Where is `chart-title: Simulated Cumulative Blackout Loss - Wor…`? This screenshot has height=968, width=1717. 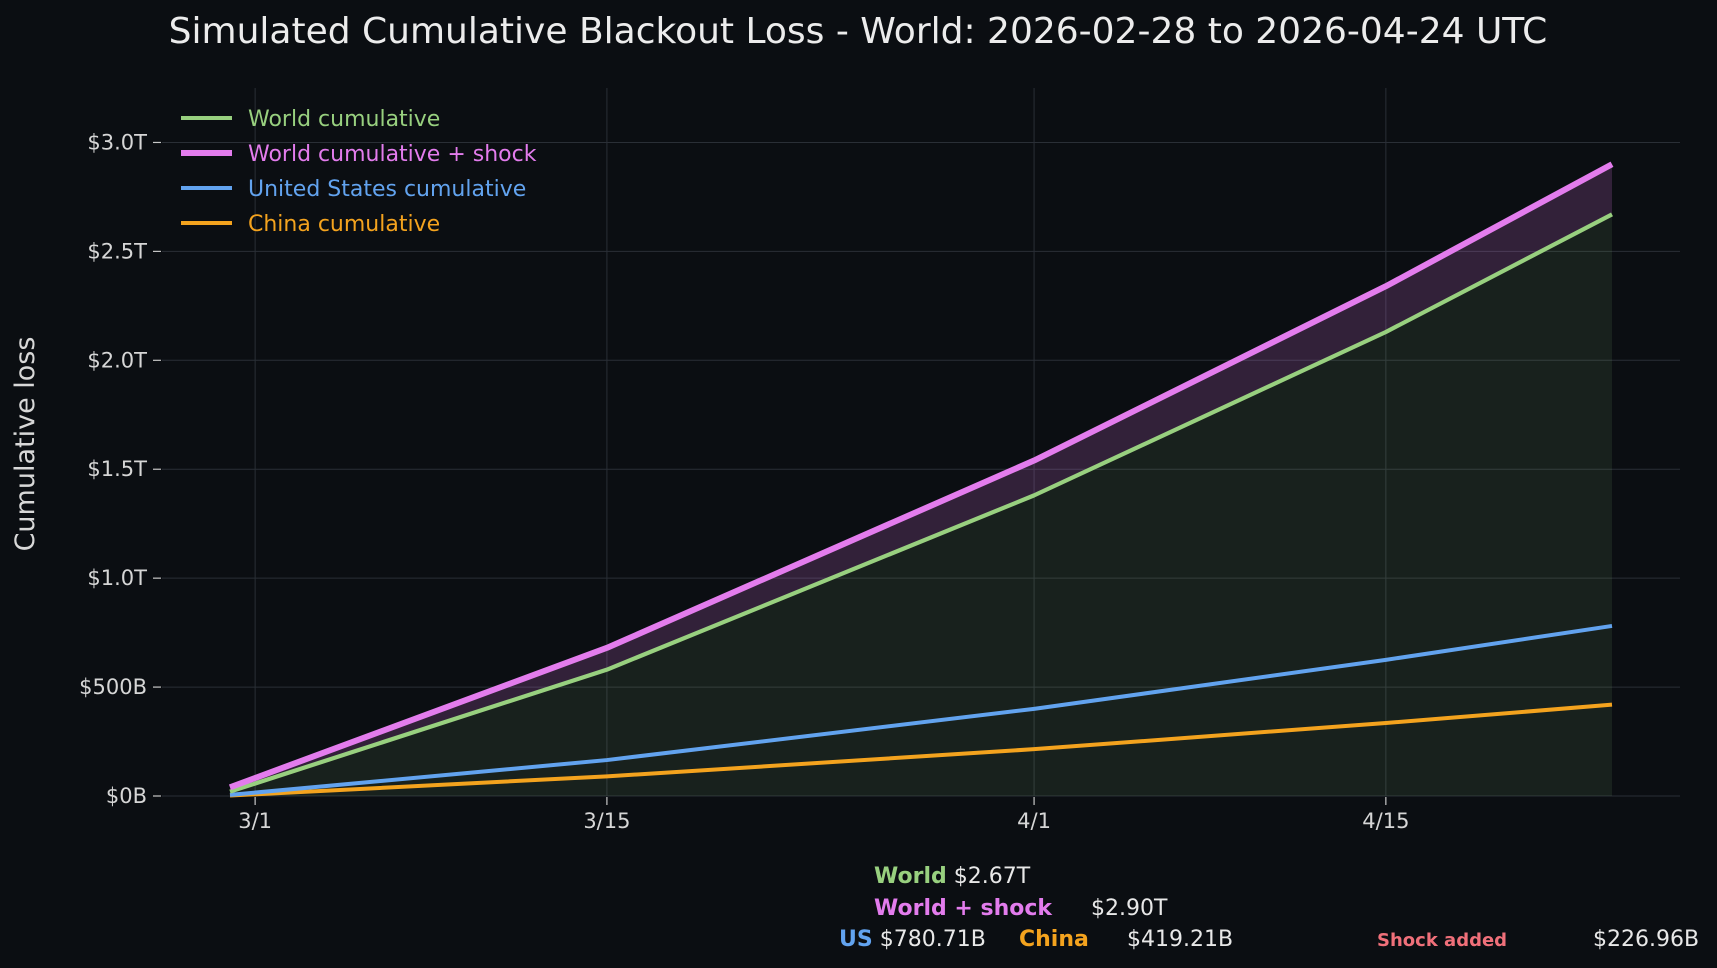 chart-title: Simulated Cumulative Blackout Loss - Wor… is located at coordinates (858, 31).